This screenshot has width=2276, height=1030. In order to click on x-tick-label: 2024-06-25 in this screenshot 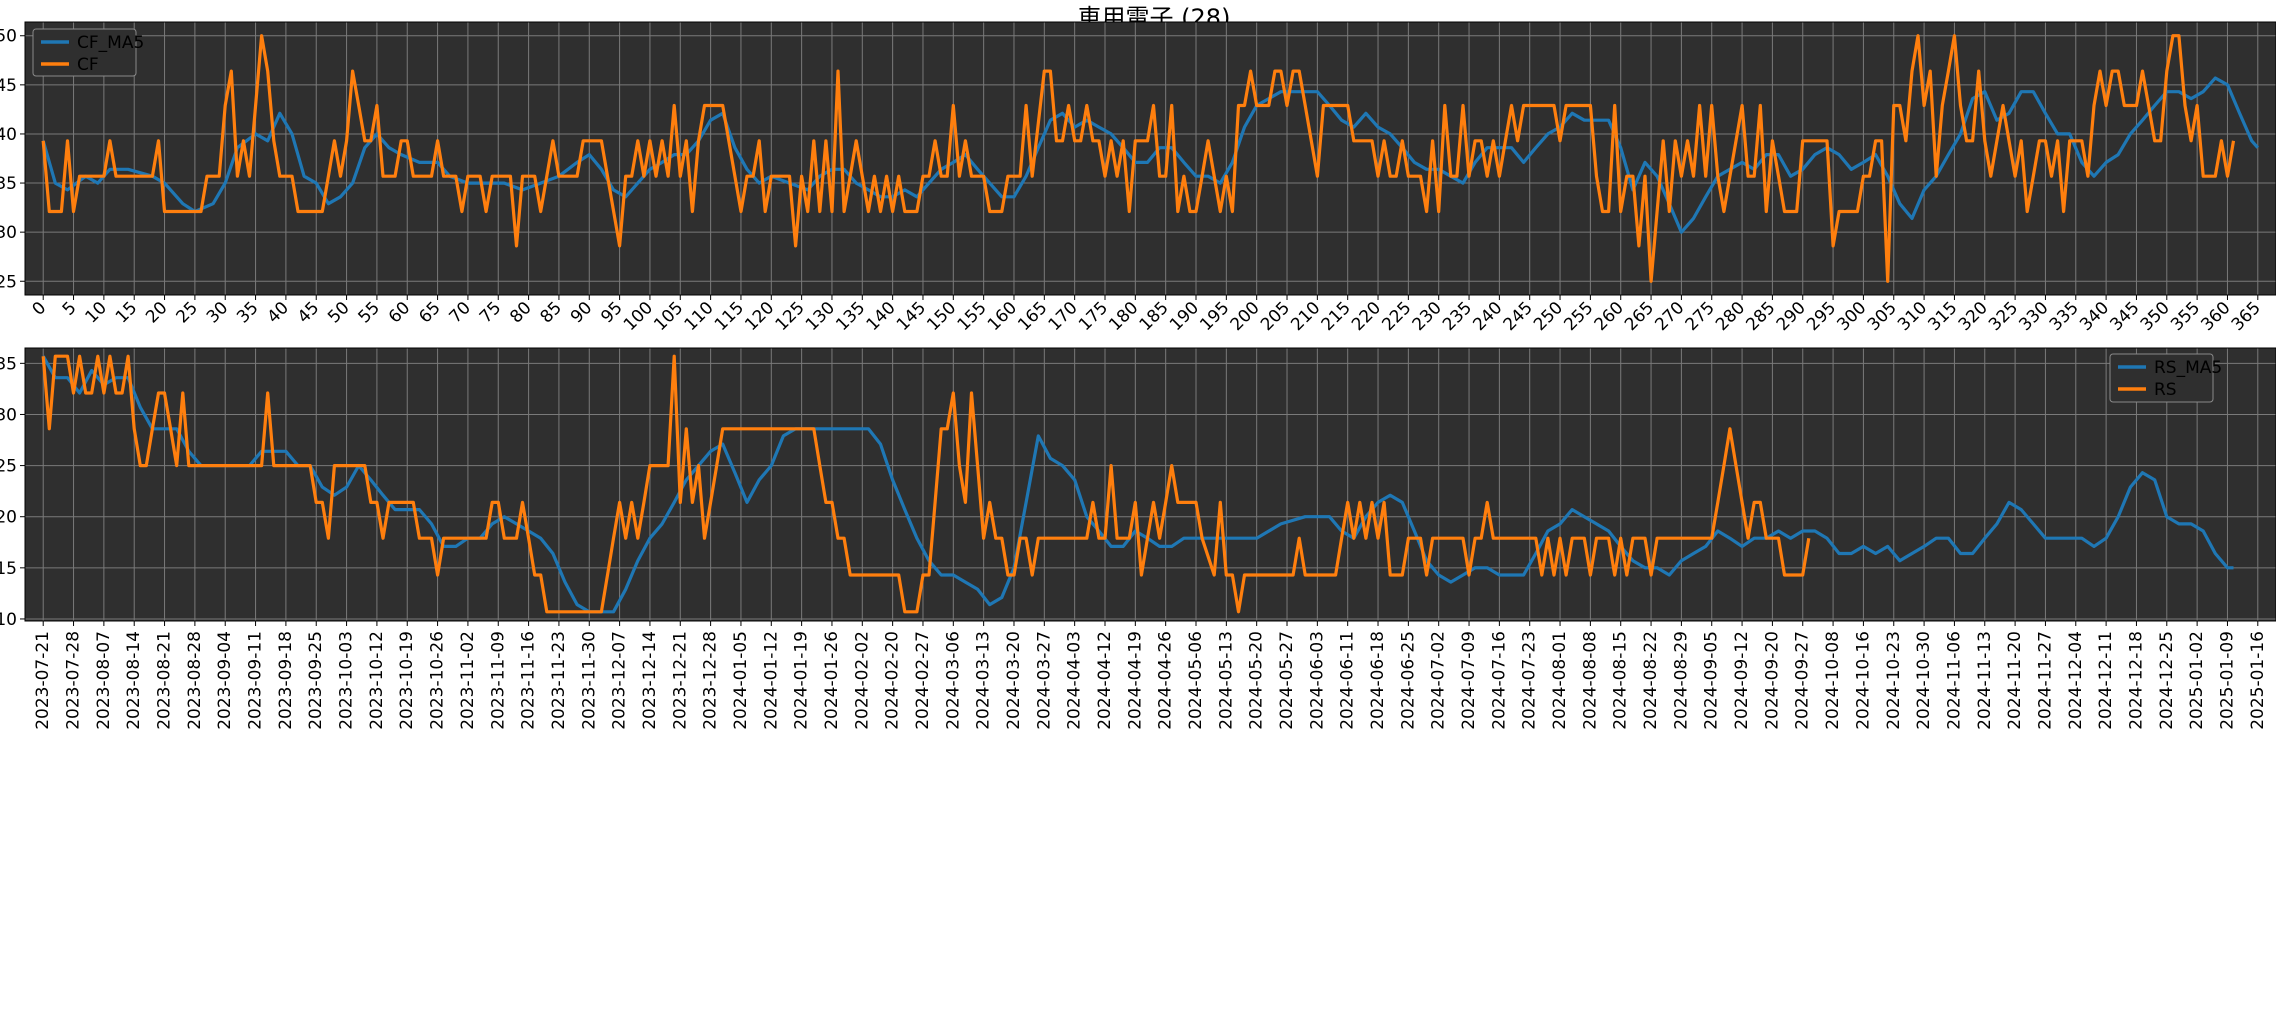, I will do `click(1408, 680)`.